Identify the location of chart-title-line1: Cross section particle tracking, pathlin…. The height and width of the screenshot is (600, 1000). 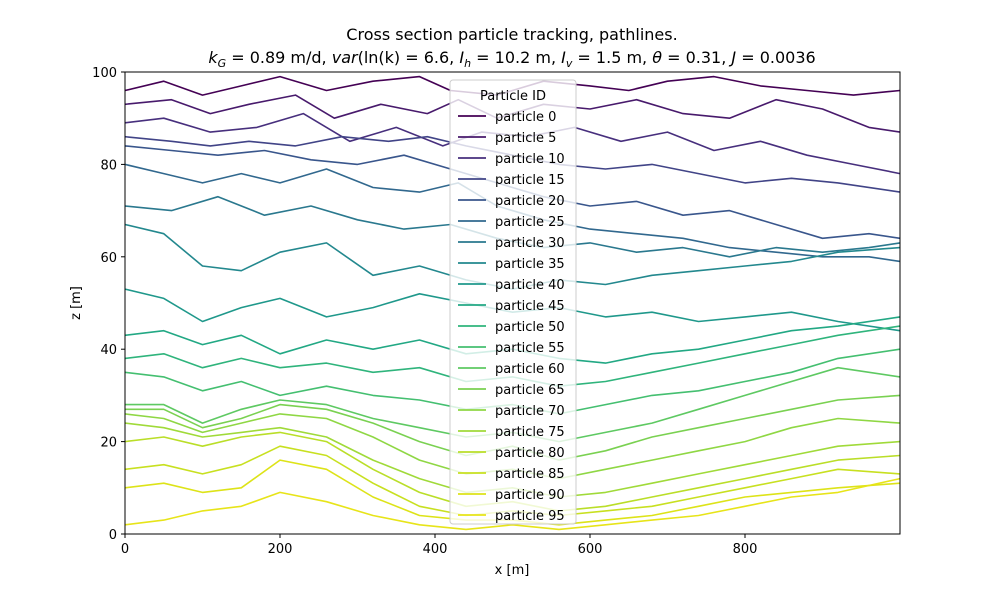
(511, 34).